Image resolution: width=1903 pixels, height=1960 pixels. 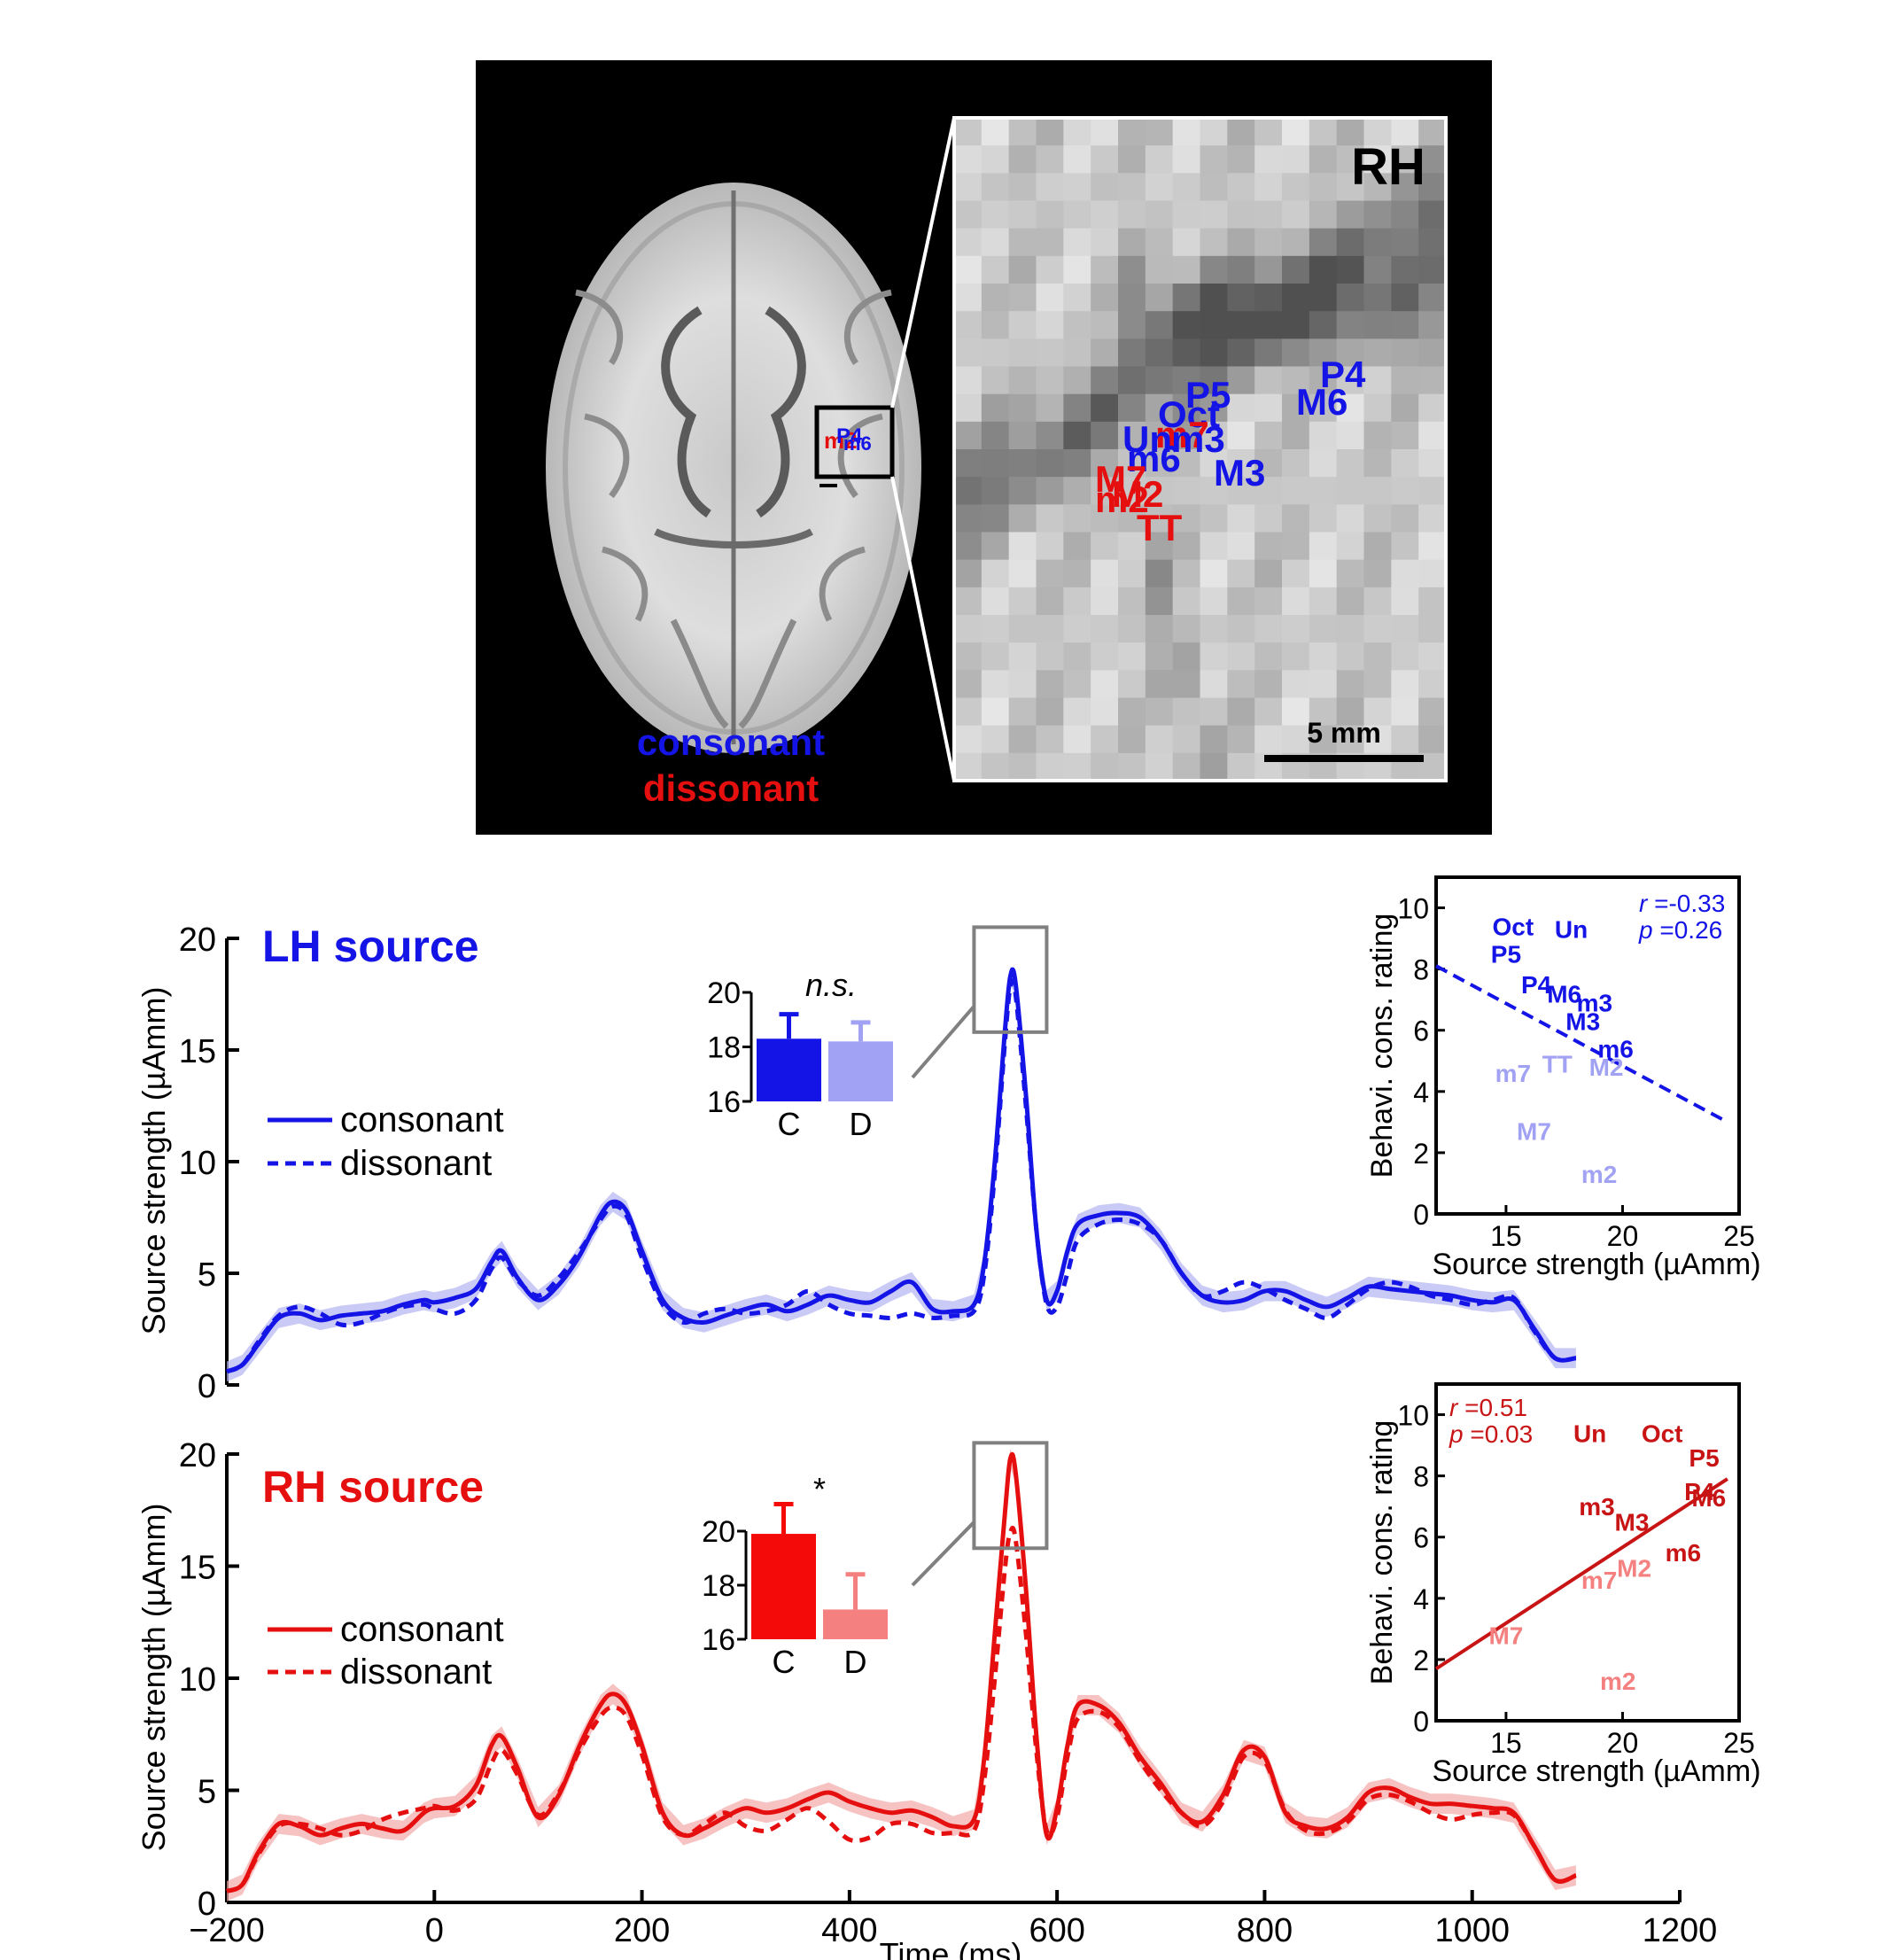 What do you see at coordinates (831, 985) in the screenshot?
I see `significance-label: n.s.` at bounding box center [831, 985].